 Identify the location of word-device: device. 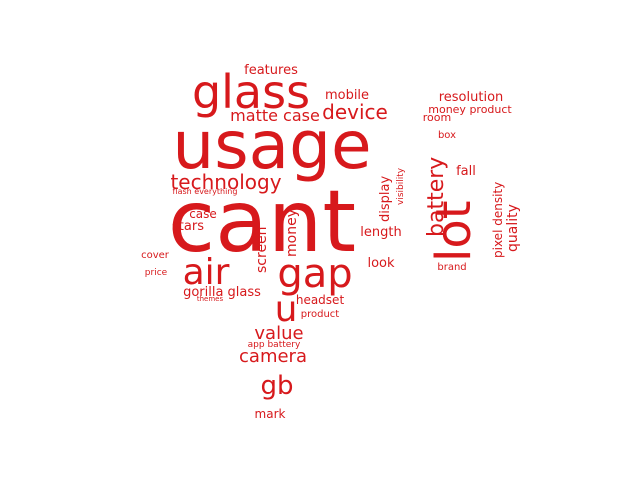
(355, 112).